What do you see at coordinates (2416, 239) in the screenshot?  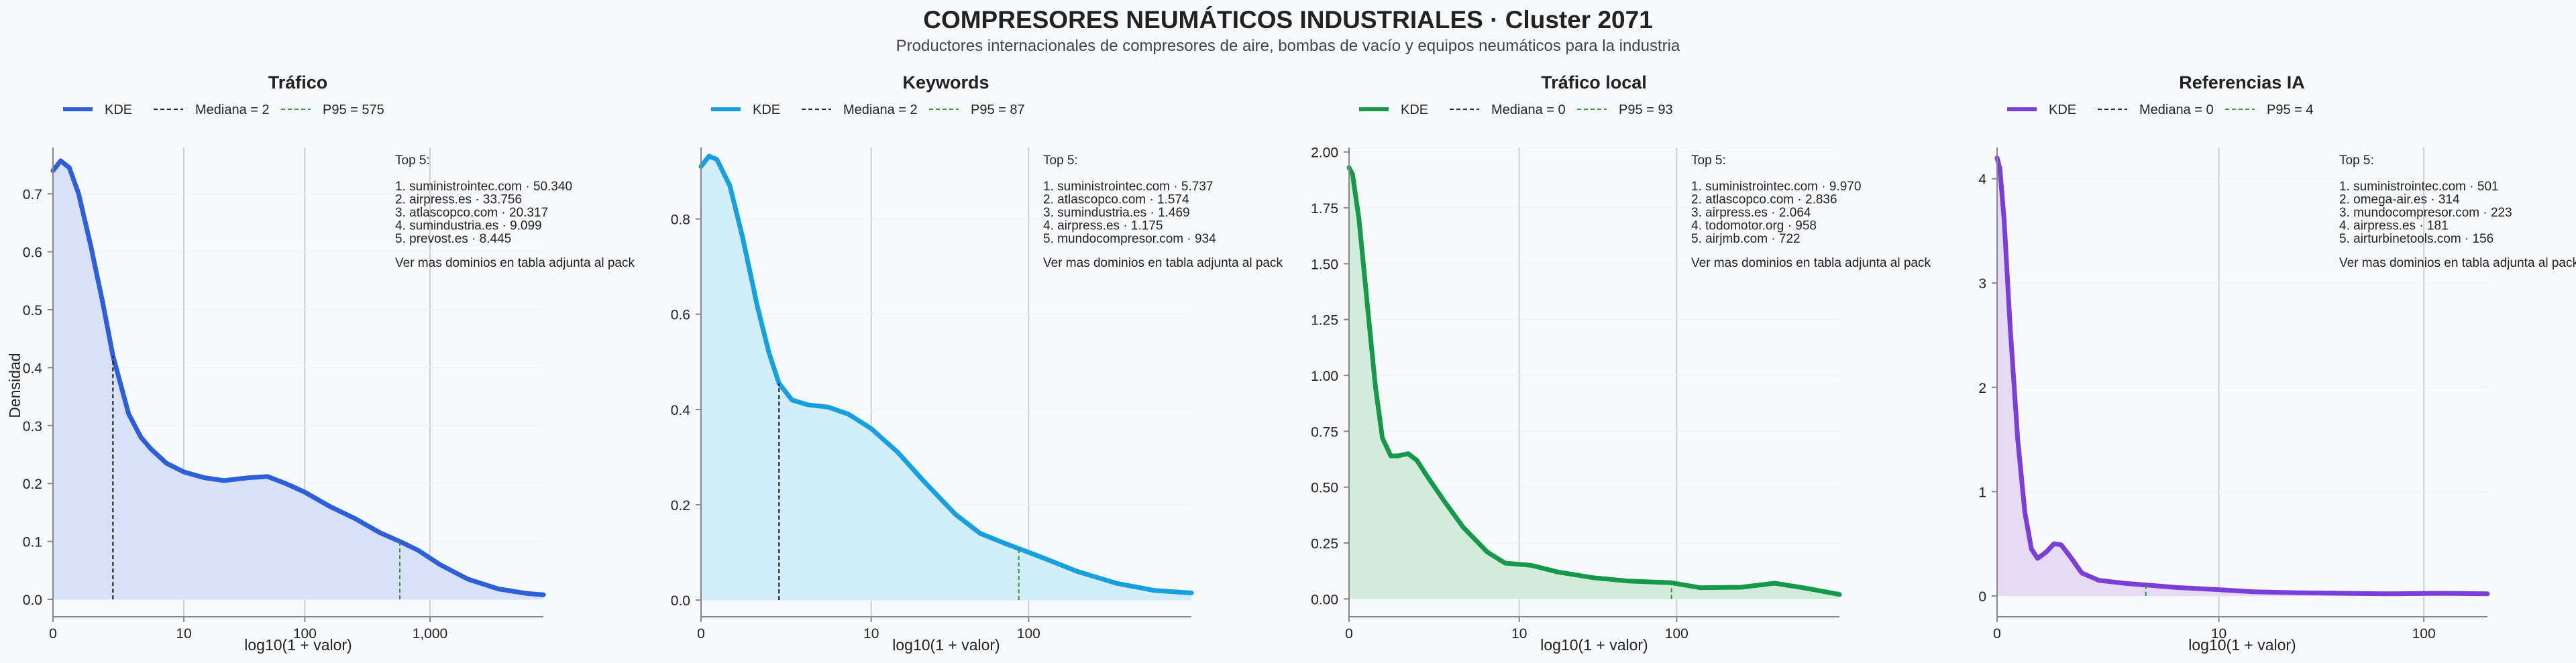 I see `top5-item: 5. airturbinetools.com · 156` at bounding box center [2416, 239].